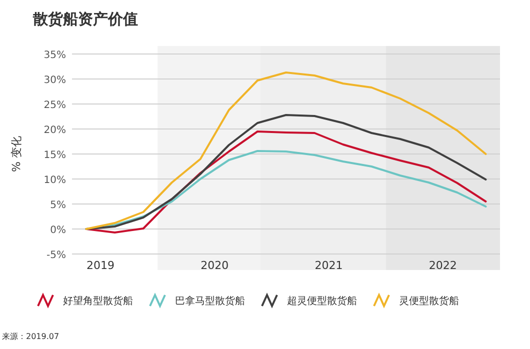 This screenshot has height=349, width=530. Describe the element at coordinates (55, 55) in the screenshot. I see `y-tick-label: 35%` at that location.